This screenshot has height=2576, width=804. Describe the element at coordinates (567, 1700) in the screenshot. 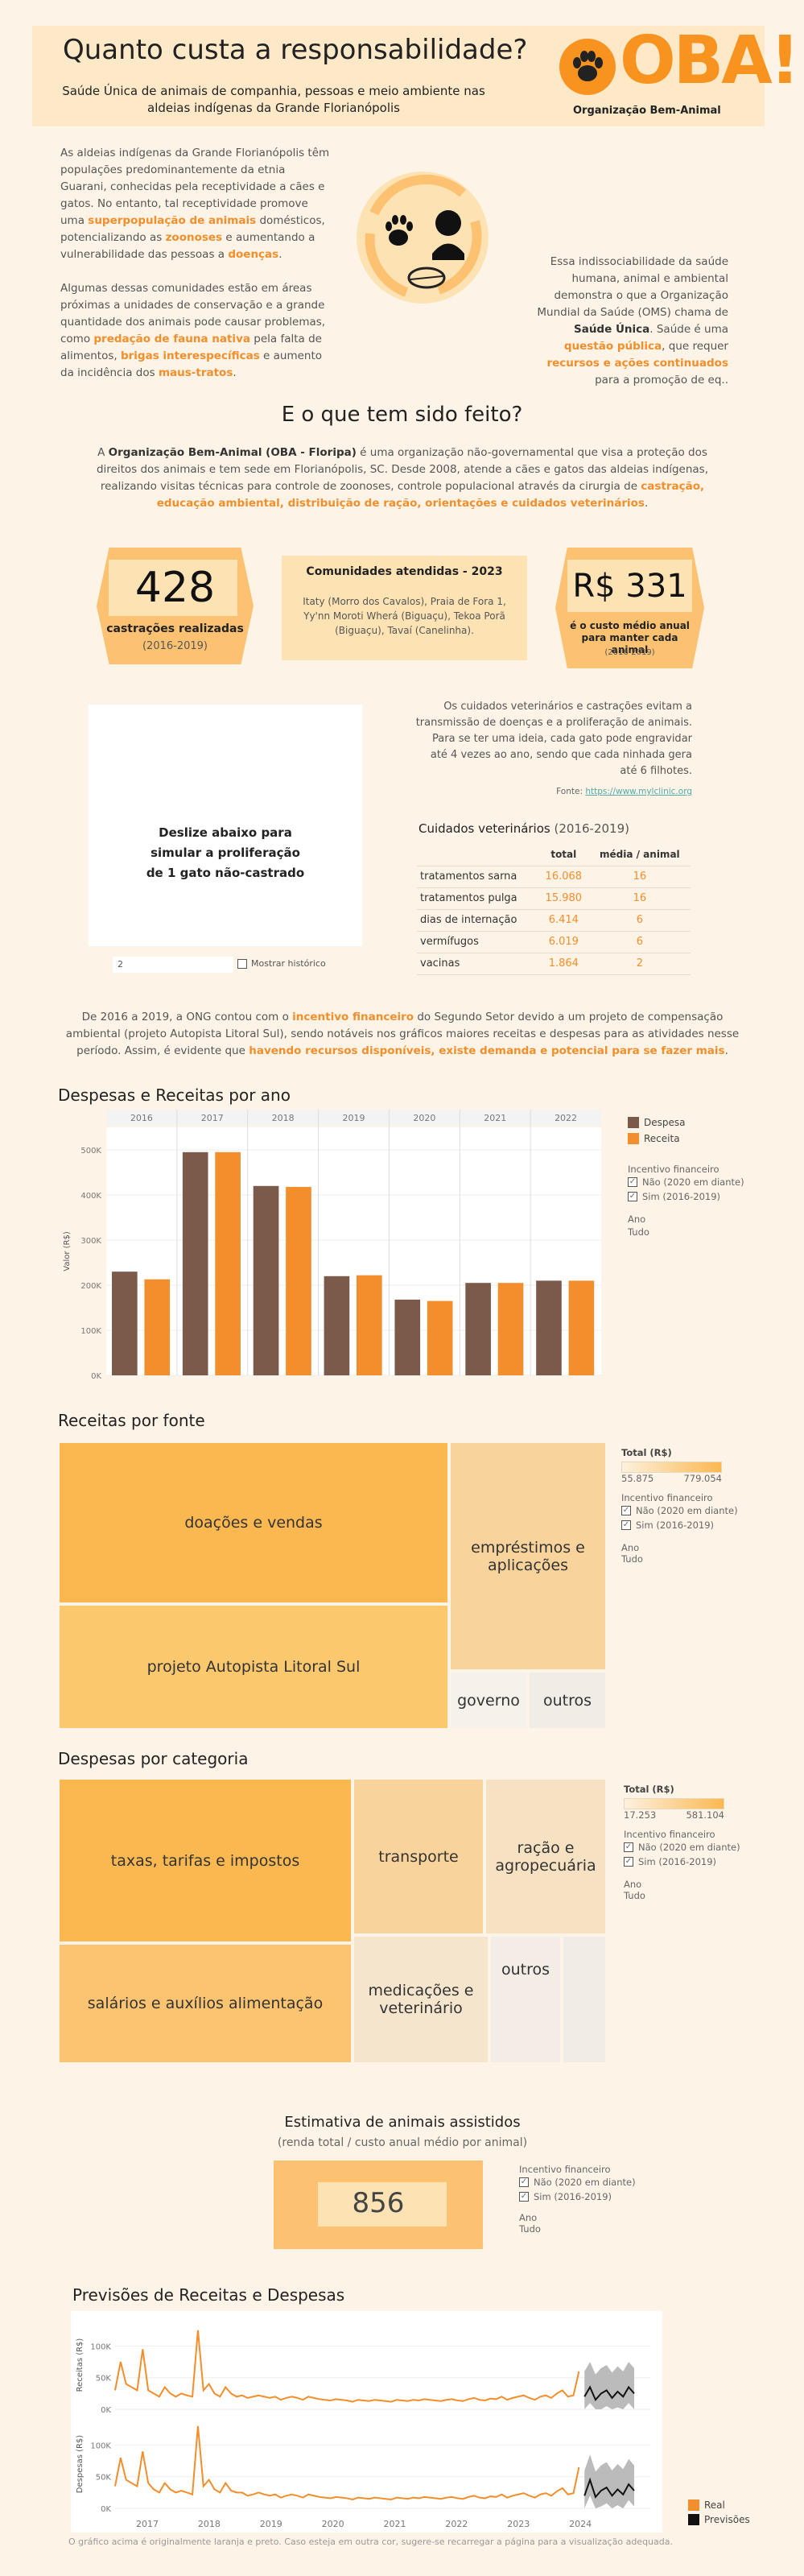

I see `treemap-cell-outros: outros` at that location.